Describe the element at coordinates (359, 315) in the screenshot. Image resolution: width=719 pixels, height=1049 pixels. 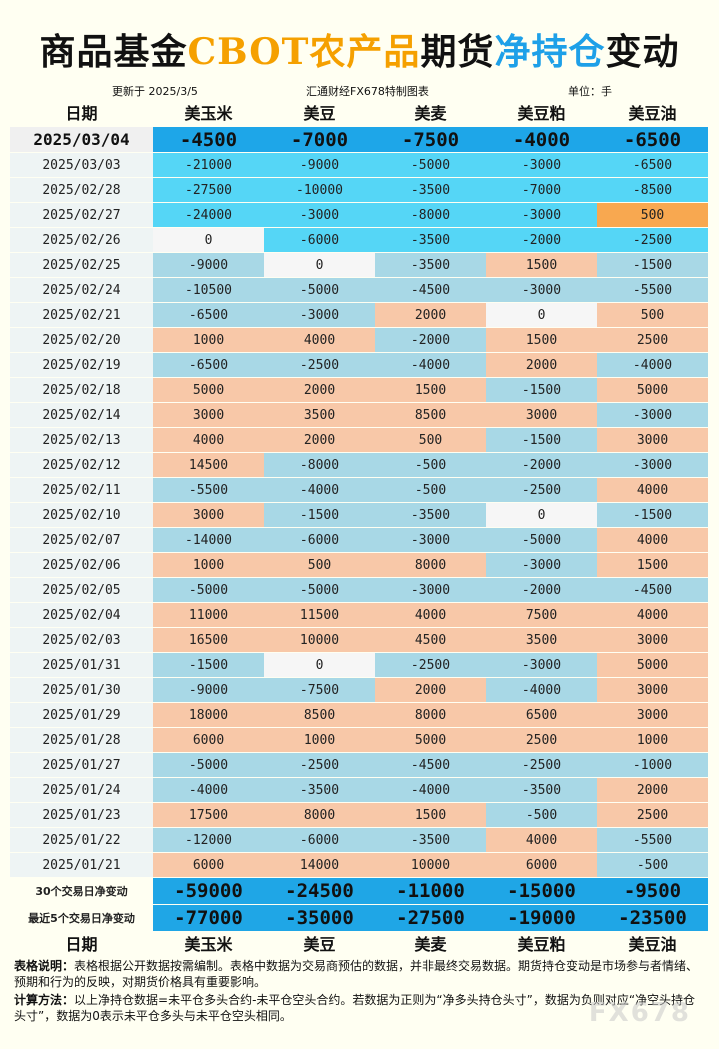
I see `table-row: 2025/02/21 -6500 -3000 2000 0 500` at that location.